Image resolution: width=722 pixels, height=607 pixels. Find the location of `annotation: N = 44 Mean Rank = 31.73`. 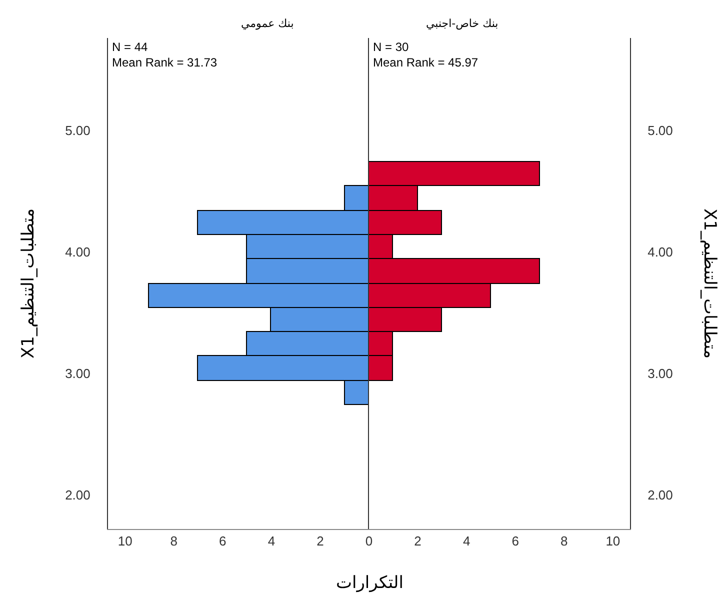

annotation: N = 44 Mean Rank = 31.73 is located at coordinates (165, 55).